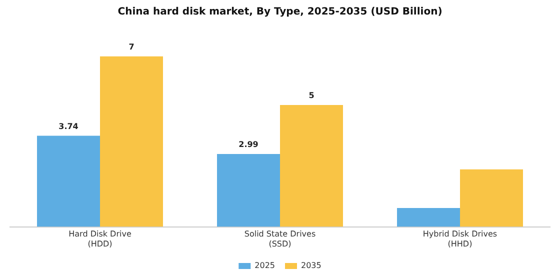 The width and height of the screenshot is (560, 280). What do you see at coordinates (131, 47) in the screenshot?
I see `data-label: 7` at bounding box center [131, 47].